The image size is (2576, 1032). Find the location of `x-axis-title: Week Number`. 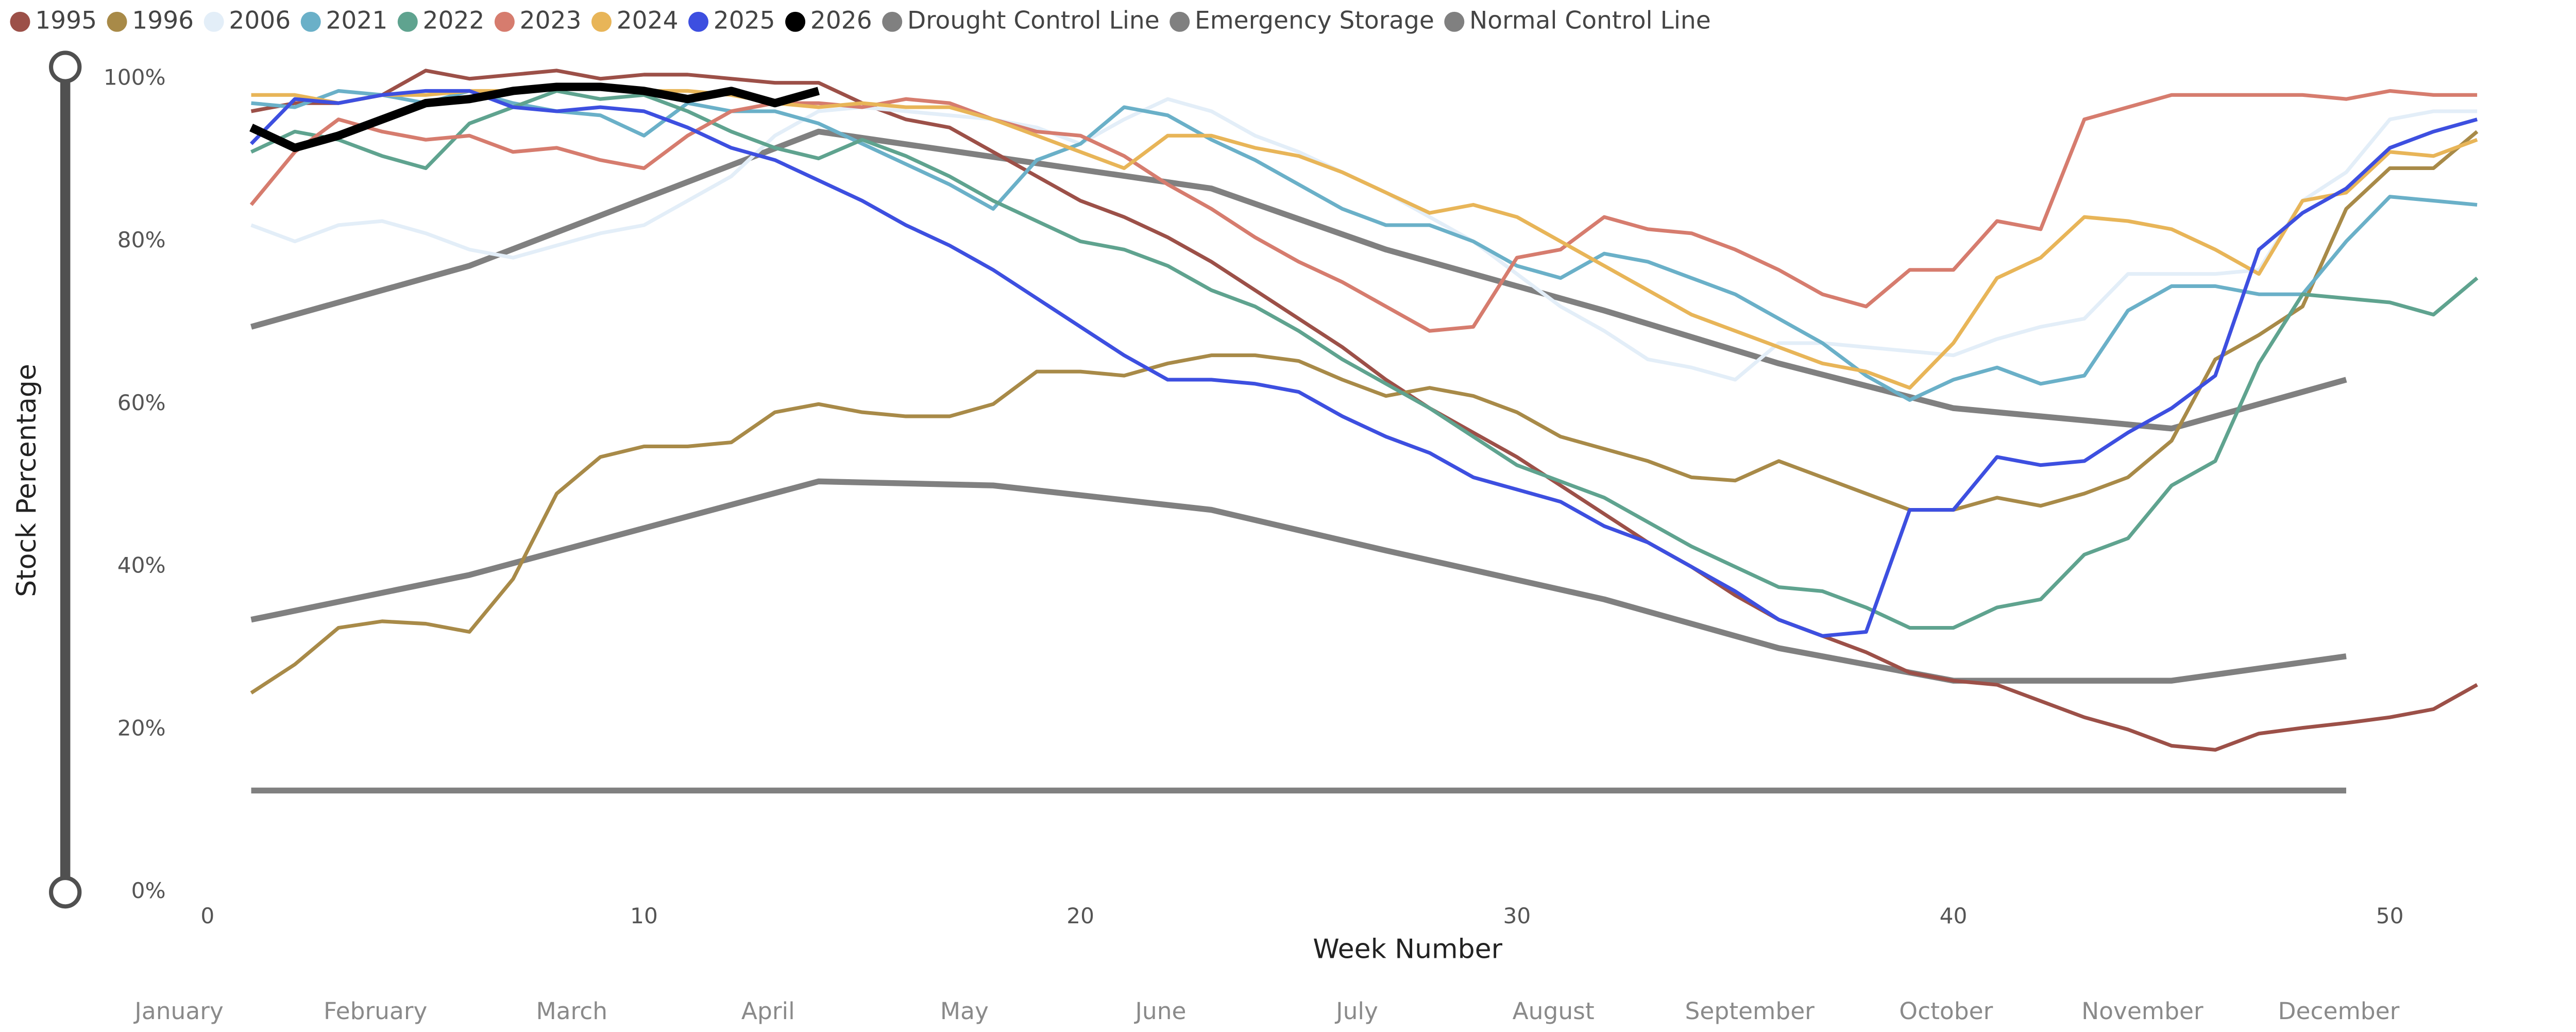

x-axis-title: Week Number is located at coordinates (1407, 949).